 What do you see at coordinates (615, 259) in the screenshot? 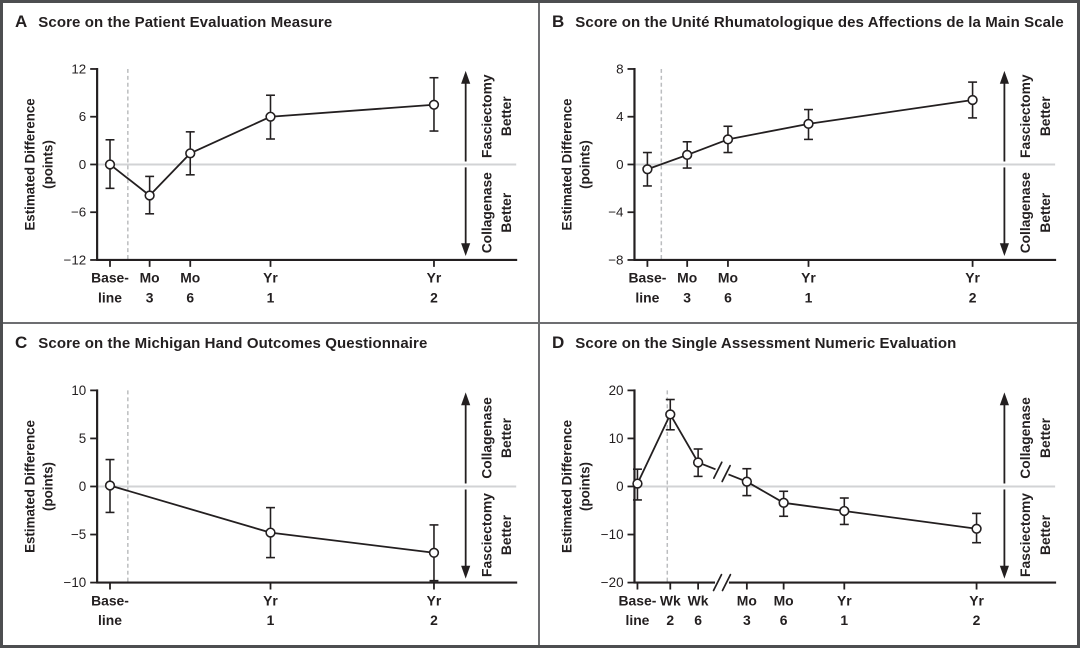
I see `y-tick-label: −8` at bounding box center [615, 259].